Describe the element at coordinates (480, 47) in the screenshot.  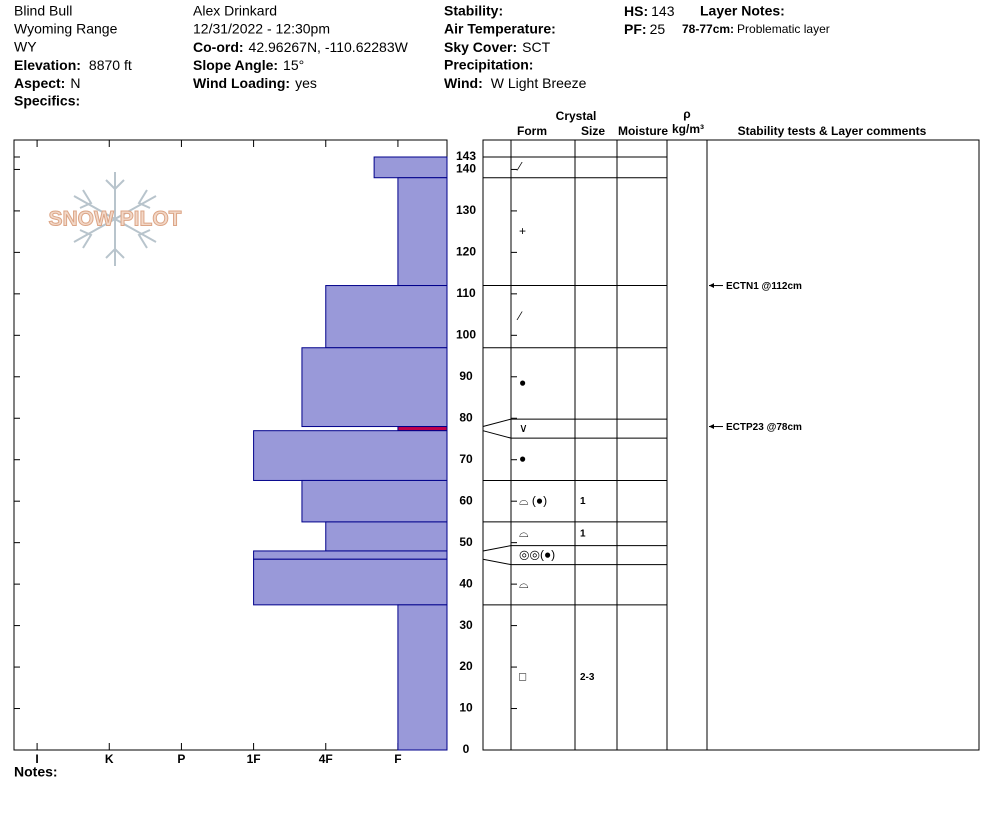
I see `field-label: Sky Cover:` at that location.